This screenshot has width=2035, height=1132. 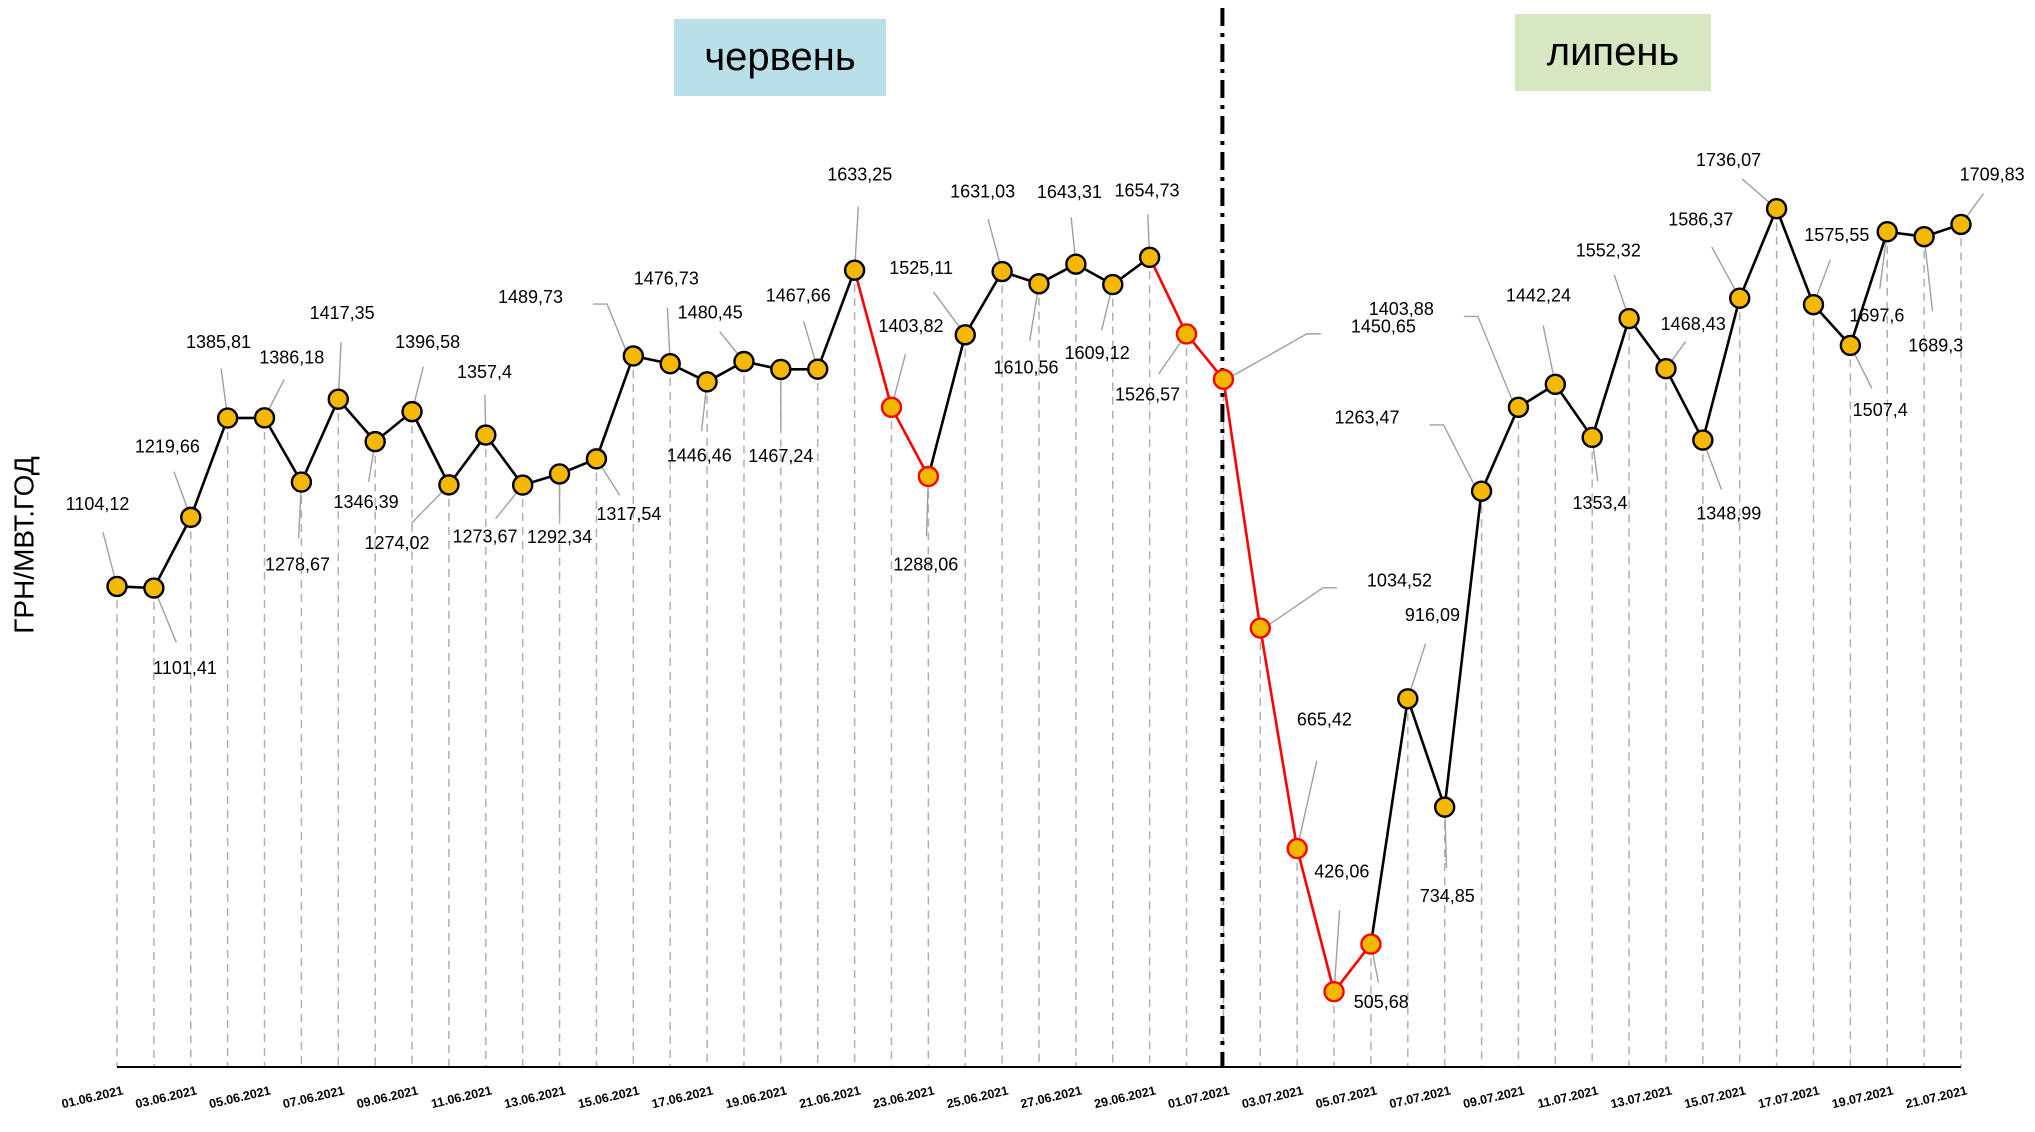 I want to click on data-label: 505,68, so click(x=1381, y=1002).